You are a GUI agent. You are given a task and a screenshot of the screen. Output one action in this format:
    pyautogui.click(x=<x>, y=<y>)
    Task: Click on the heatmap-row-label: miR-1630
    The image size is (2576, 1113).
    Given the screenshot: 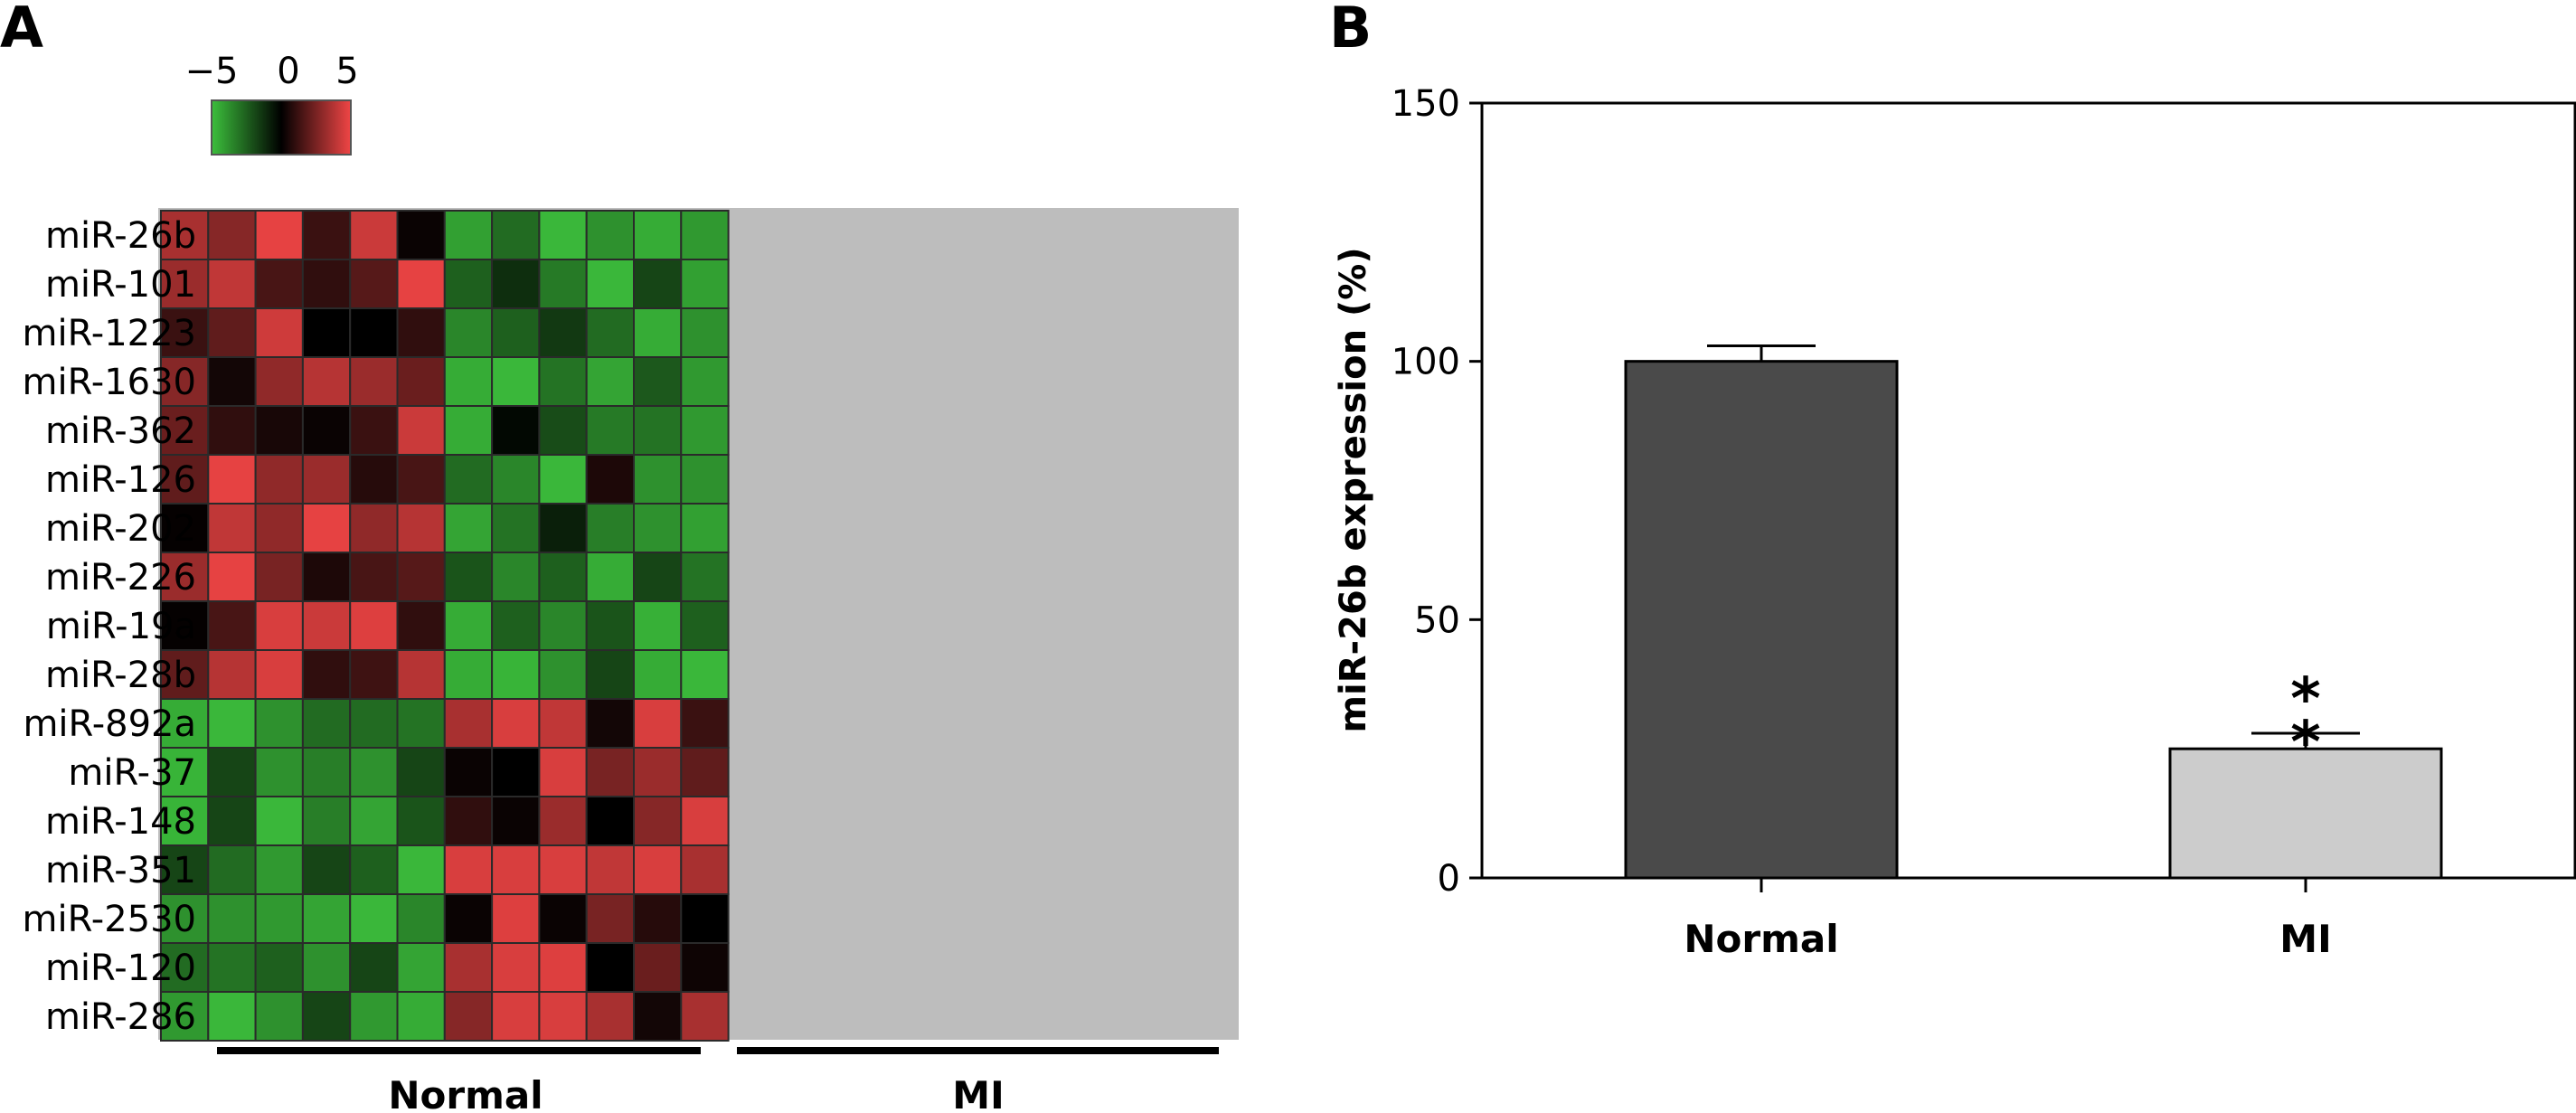 What is the action you would take?
    pyautogui.click(x=109, y=383)
    